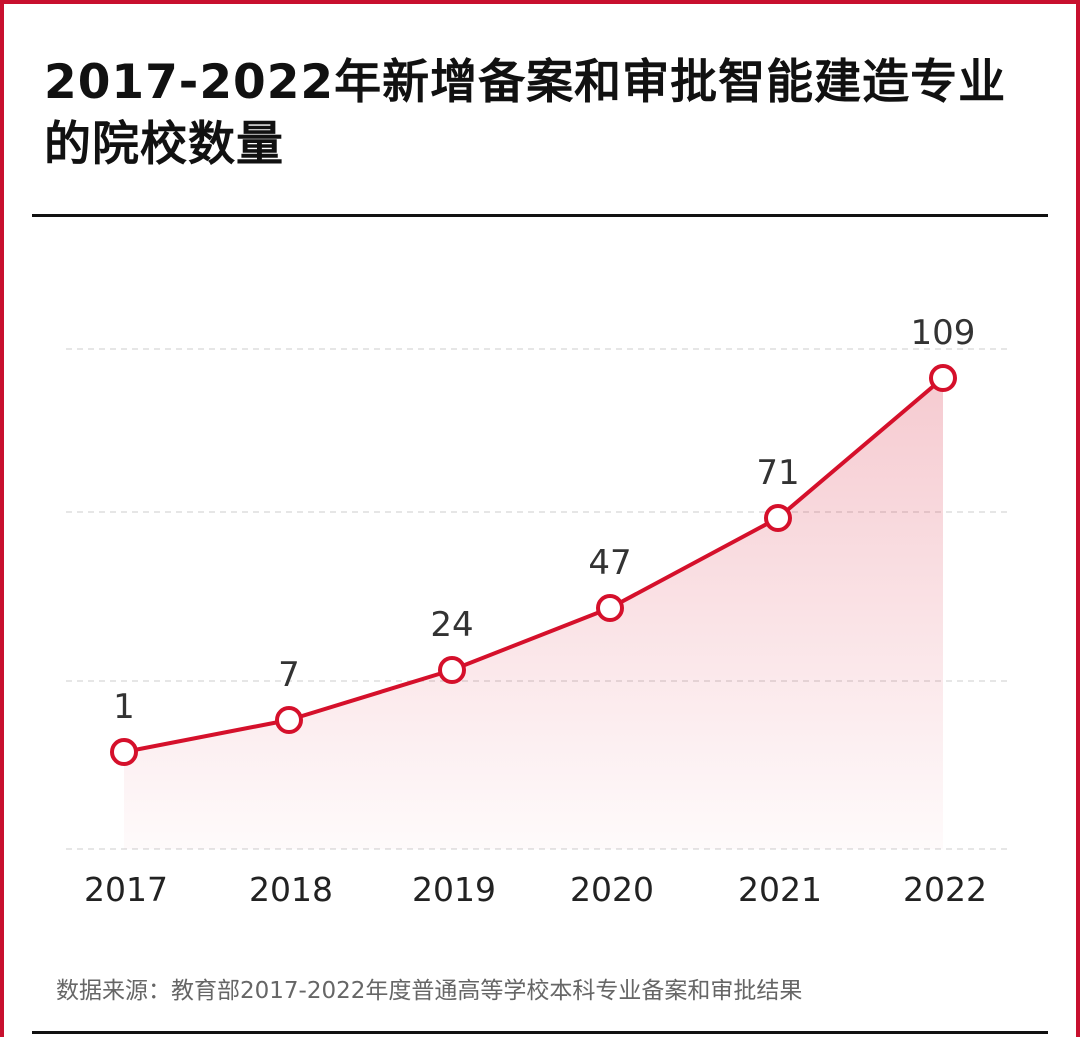 The width and height of the screenshot is (1080, 1037). I want to click on data-label: 71, so click(777, 473).